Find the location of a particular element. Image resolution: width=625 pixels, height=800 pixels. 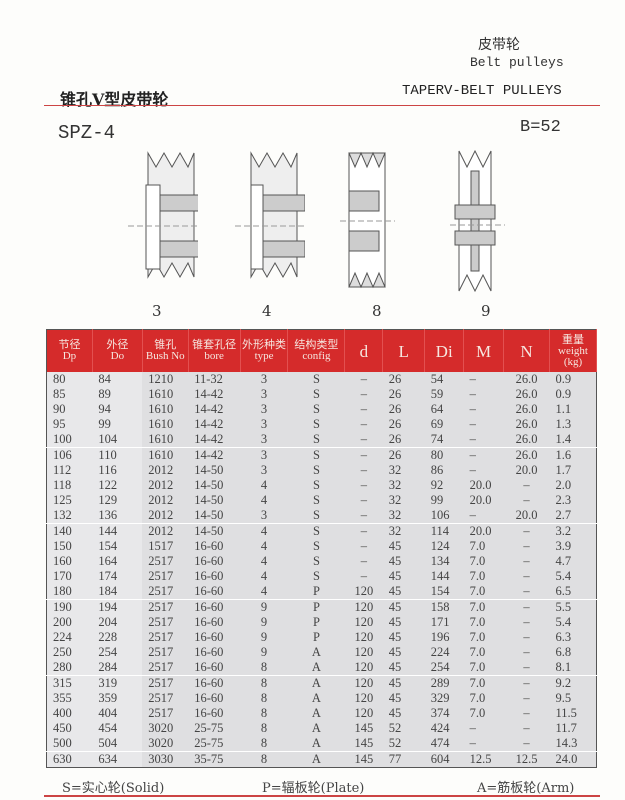

column-header-en: N is located at coordinates (526, 351).